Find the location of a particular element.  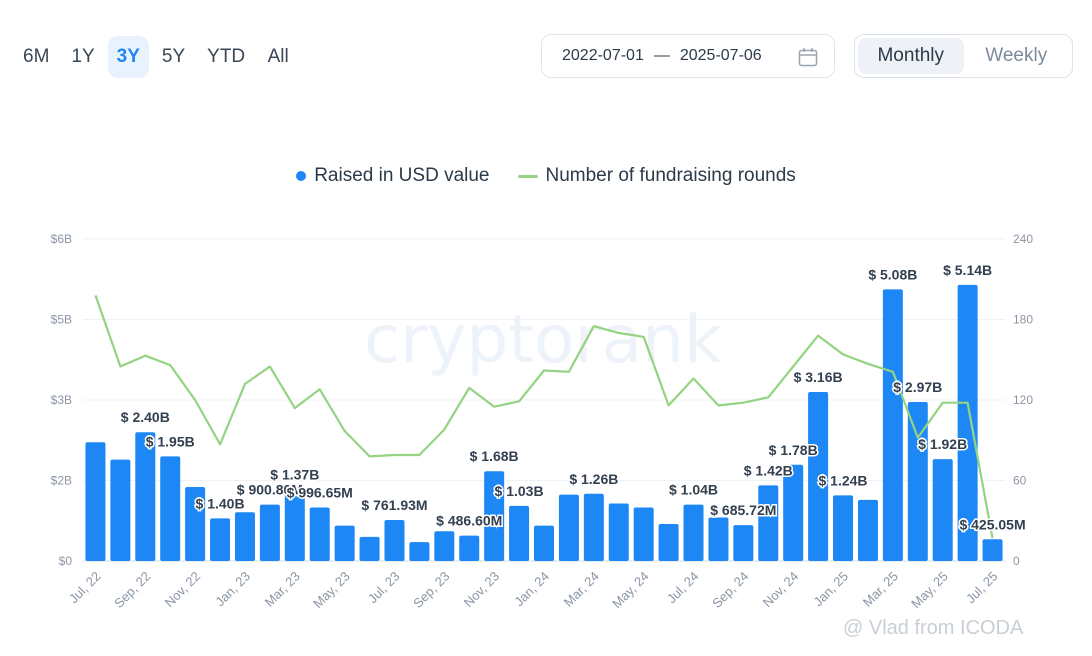

period-monthly: Monthly is located at coordinates (911, 56).